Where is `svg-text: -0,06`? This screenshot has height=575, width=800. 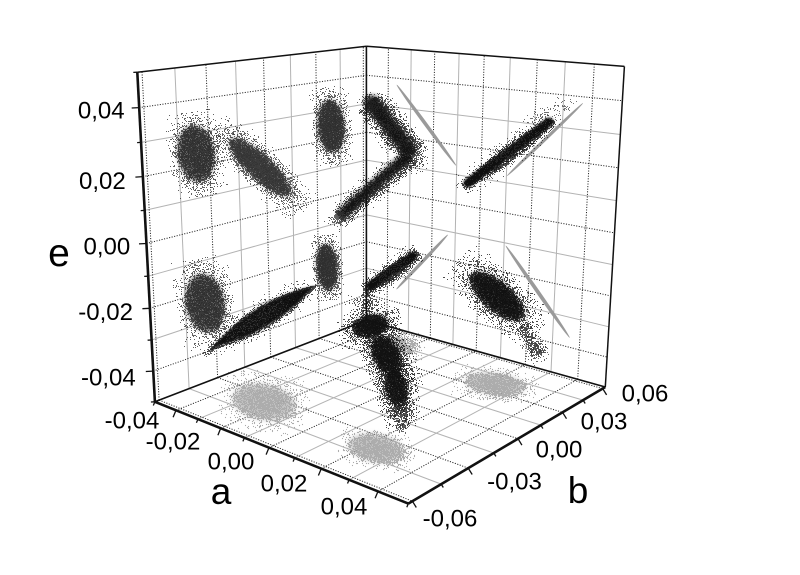
svg-text: -0,06 is located at coordinates (450, 519).